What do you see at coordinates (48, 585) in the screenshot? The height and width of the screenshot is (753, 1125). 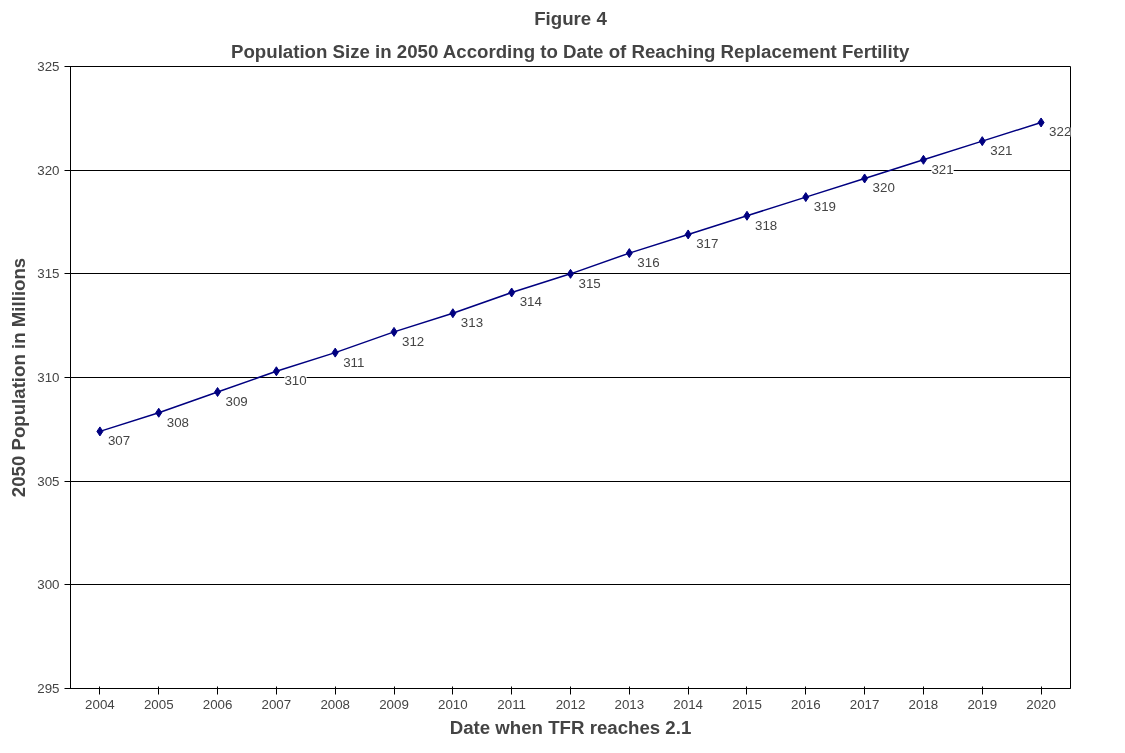 I see `y-tick-label: 300` at bounding box center [48, 585].